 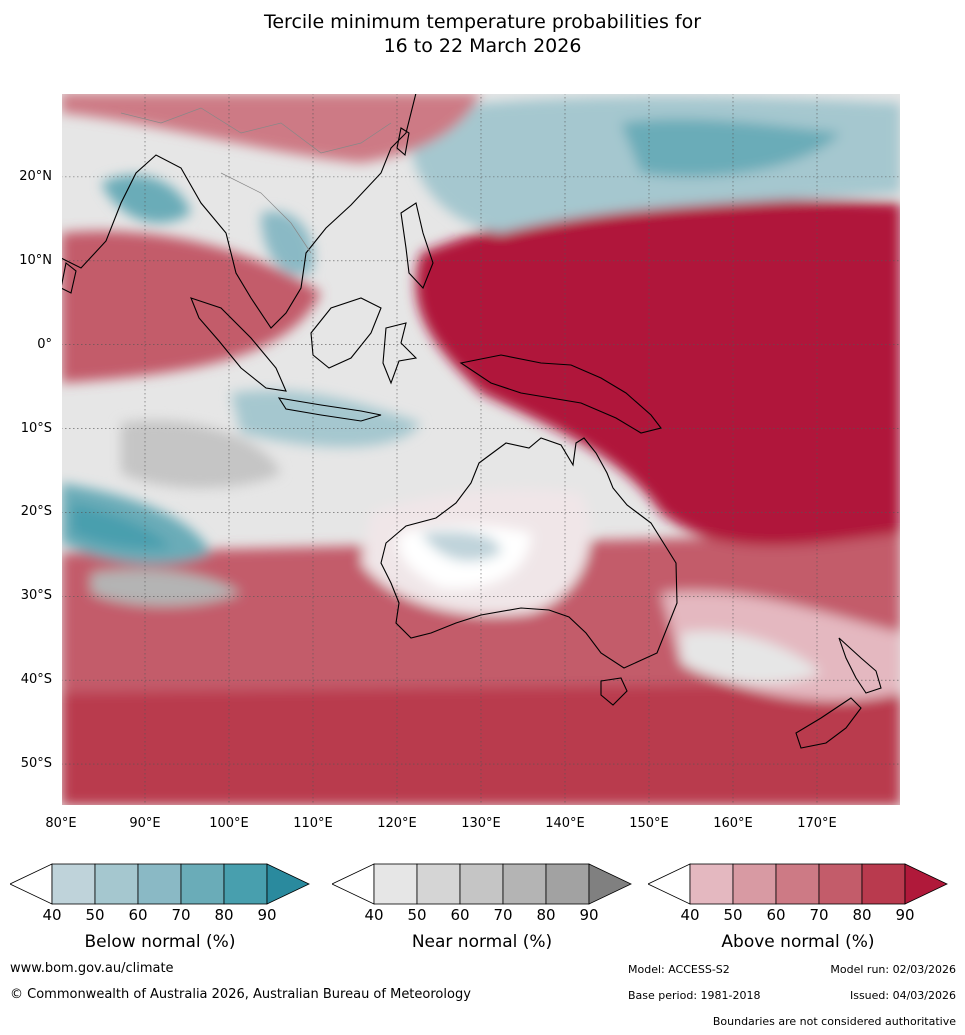 I want to click on below-colorbar-bins, so click(x=180, y=884).